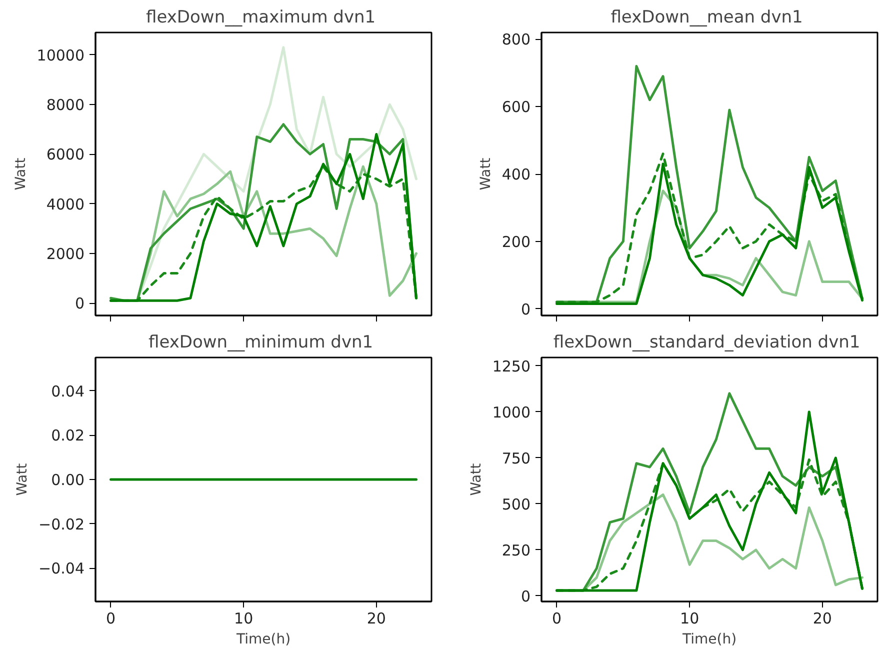  I want to click on y-tick-label: 0.04, so click(68, 391).